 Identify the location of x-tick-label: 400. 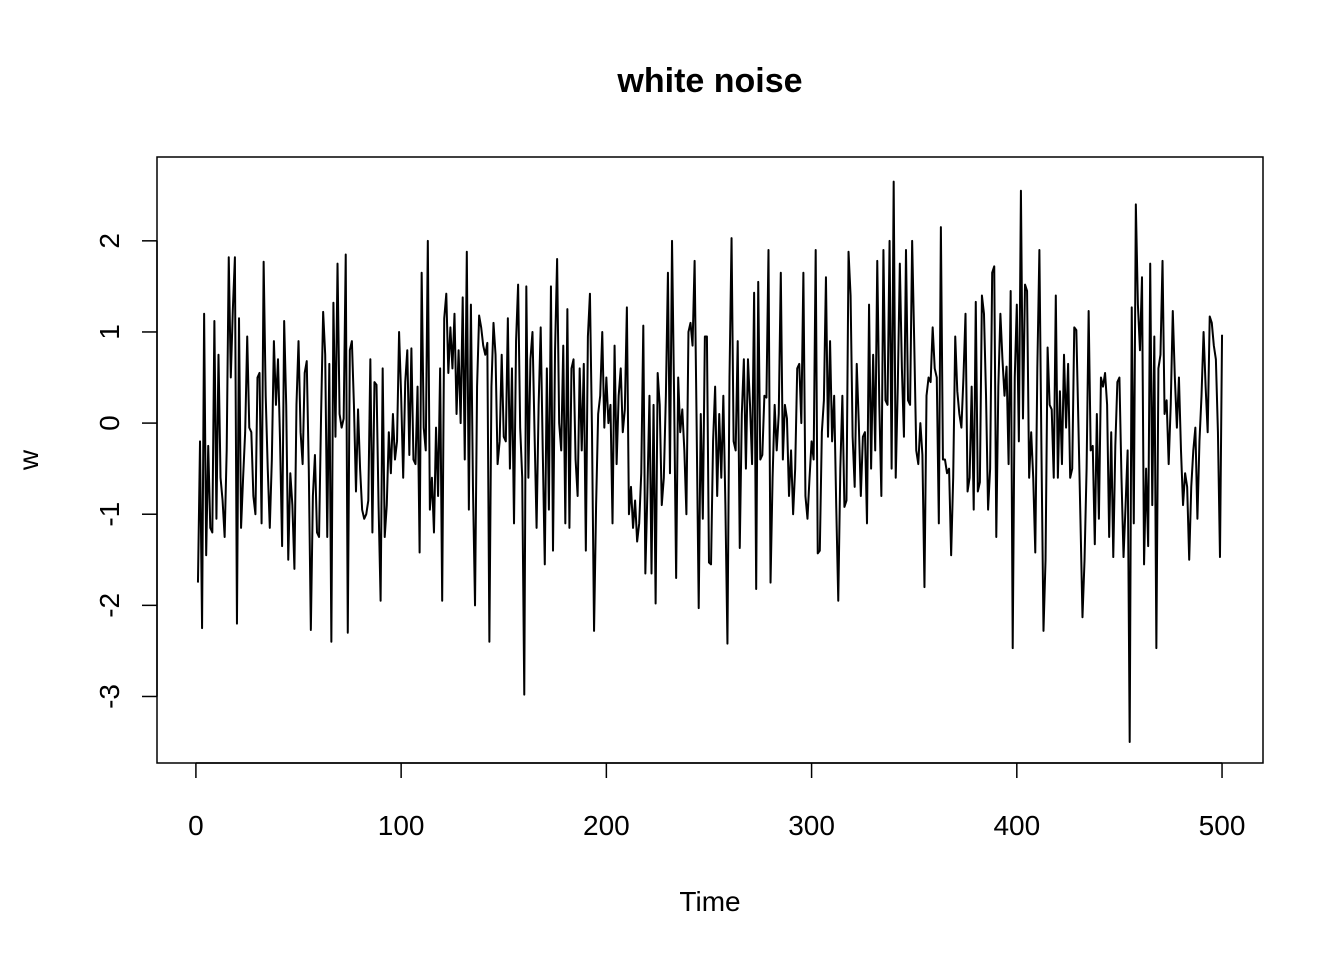
(1016, 825).